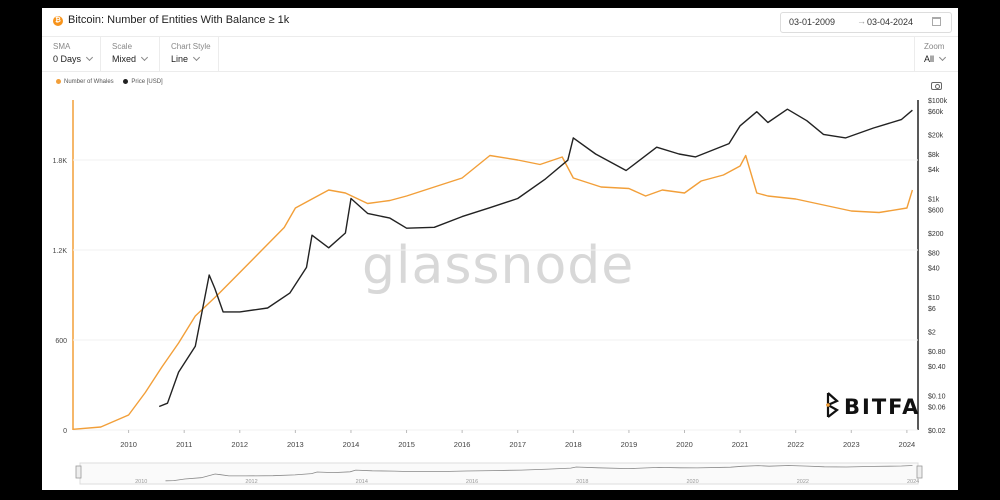 This screenshot has width=1000, height=500. I want to click on scale-select: Scale Mixed, so click(130, 54).